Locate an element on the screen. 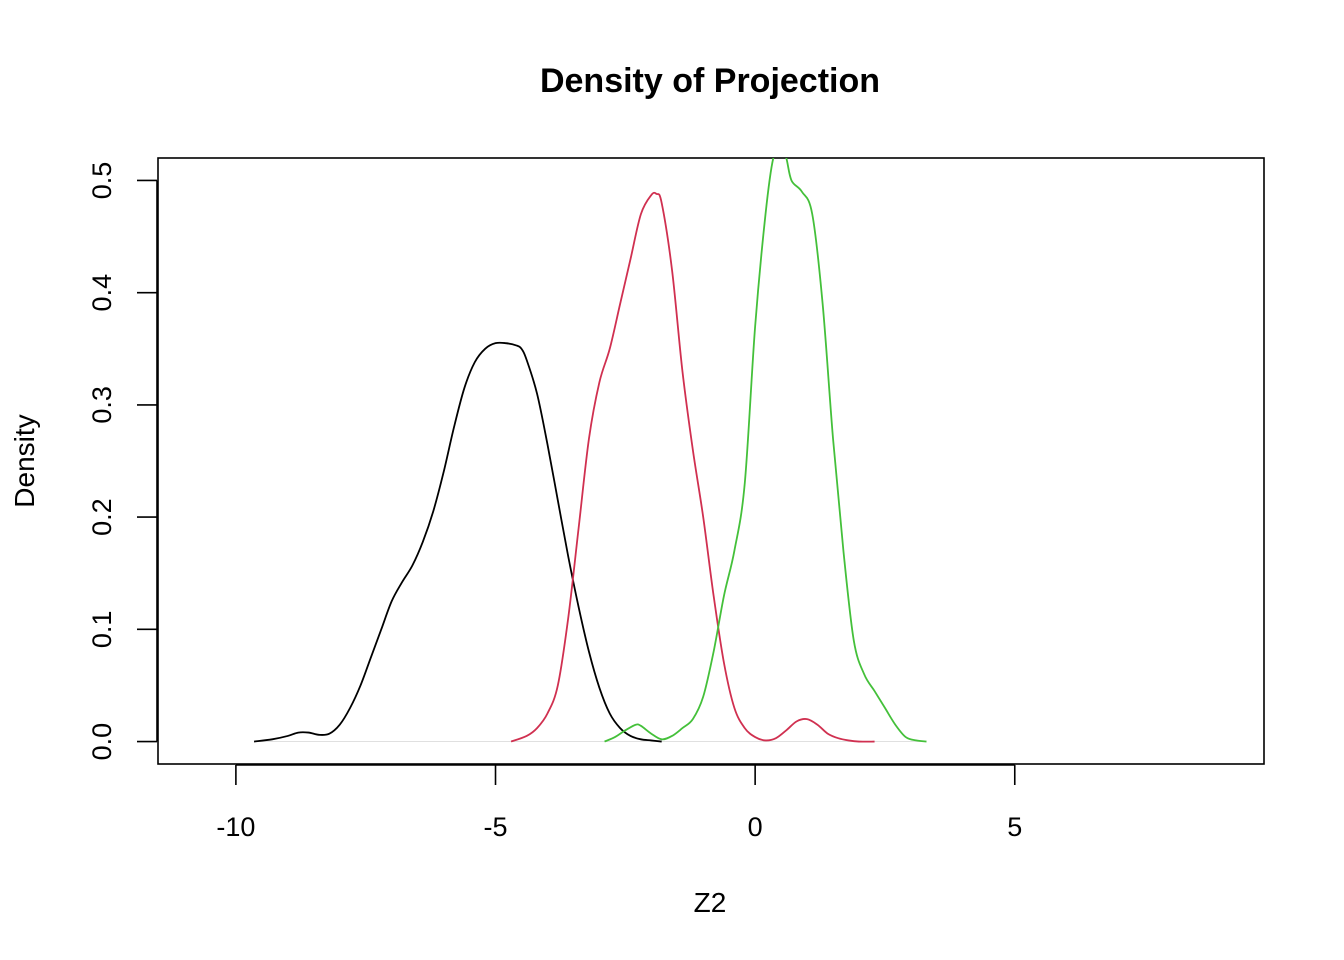 This screenshot has width=1344, height=960. x-tick-label: -10 is located at coordinates (235, 827).